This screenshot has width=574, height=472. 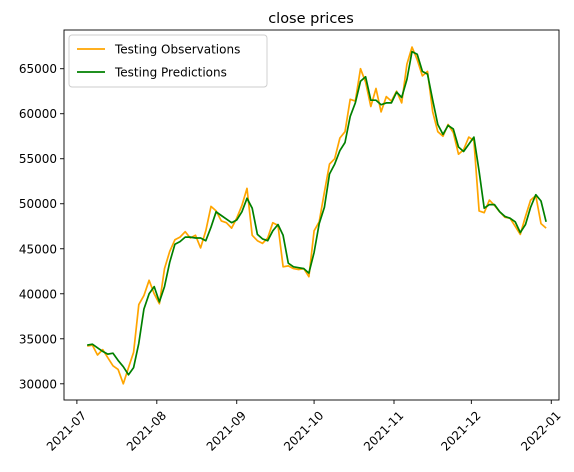 I want to click on y-tick-label: 55000, so click(x=38, y=159).